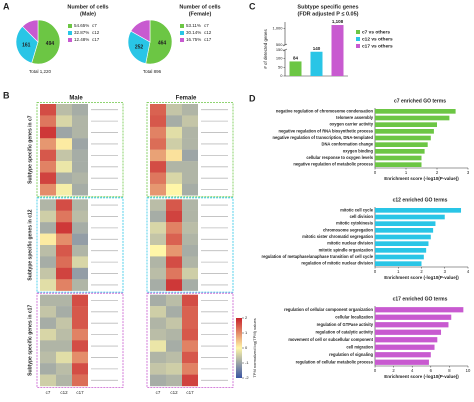  What do you see at coordinates (377, 46) in the screenshot?
I see `legend-label: c17 vs others` at bounding box center [377, 46].